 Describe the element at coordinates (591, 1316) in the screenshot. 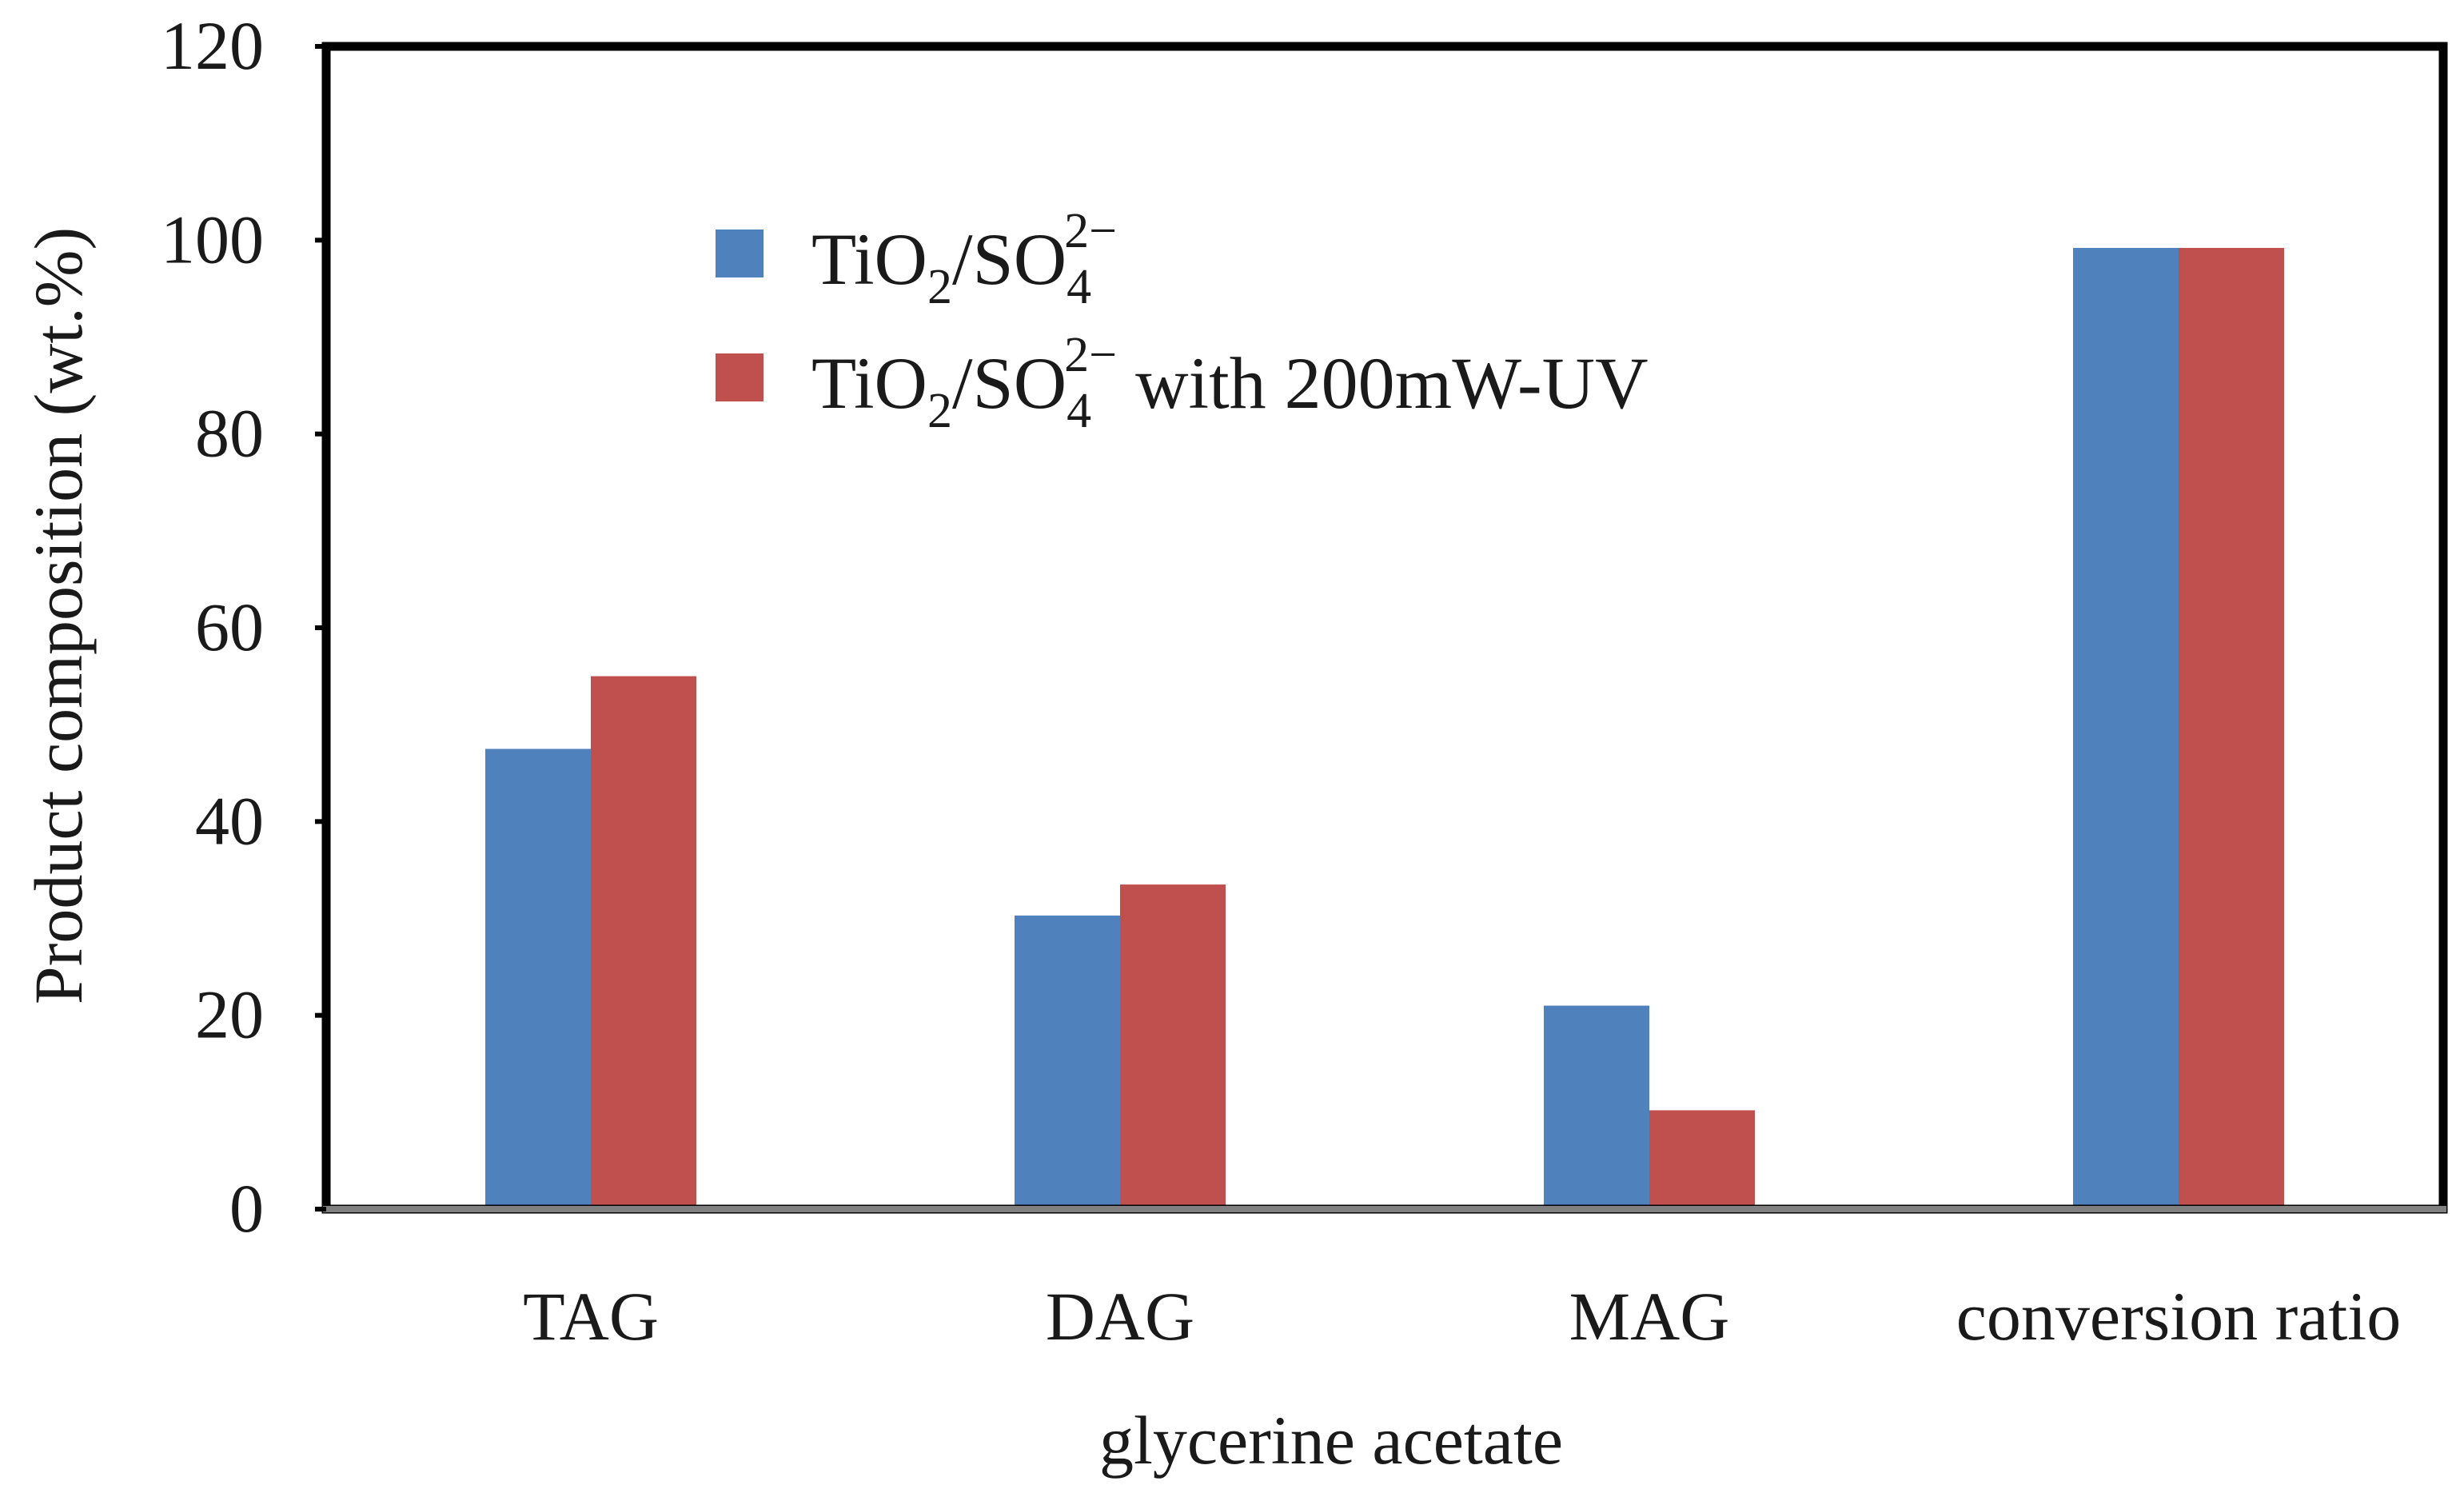

I see `x-tick-label: TAG` at that location.